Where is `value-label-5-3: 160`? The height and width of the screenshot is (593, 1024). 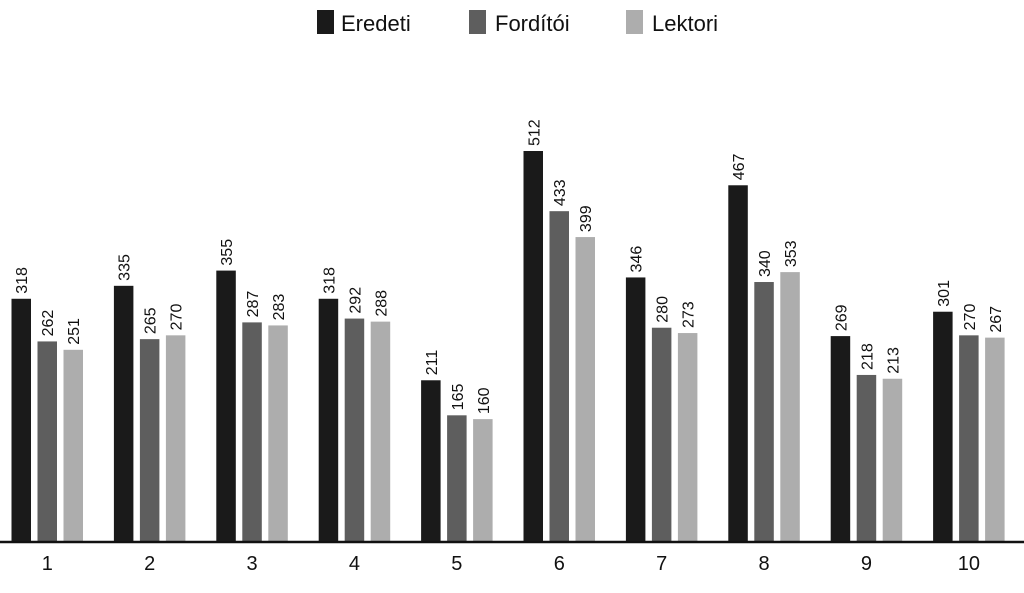 value-label-5-3: 160 is located at coordinates (484, 400).